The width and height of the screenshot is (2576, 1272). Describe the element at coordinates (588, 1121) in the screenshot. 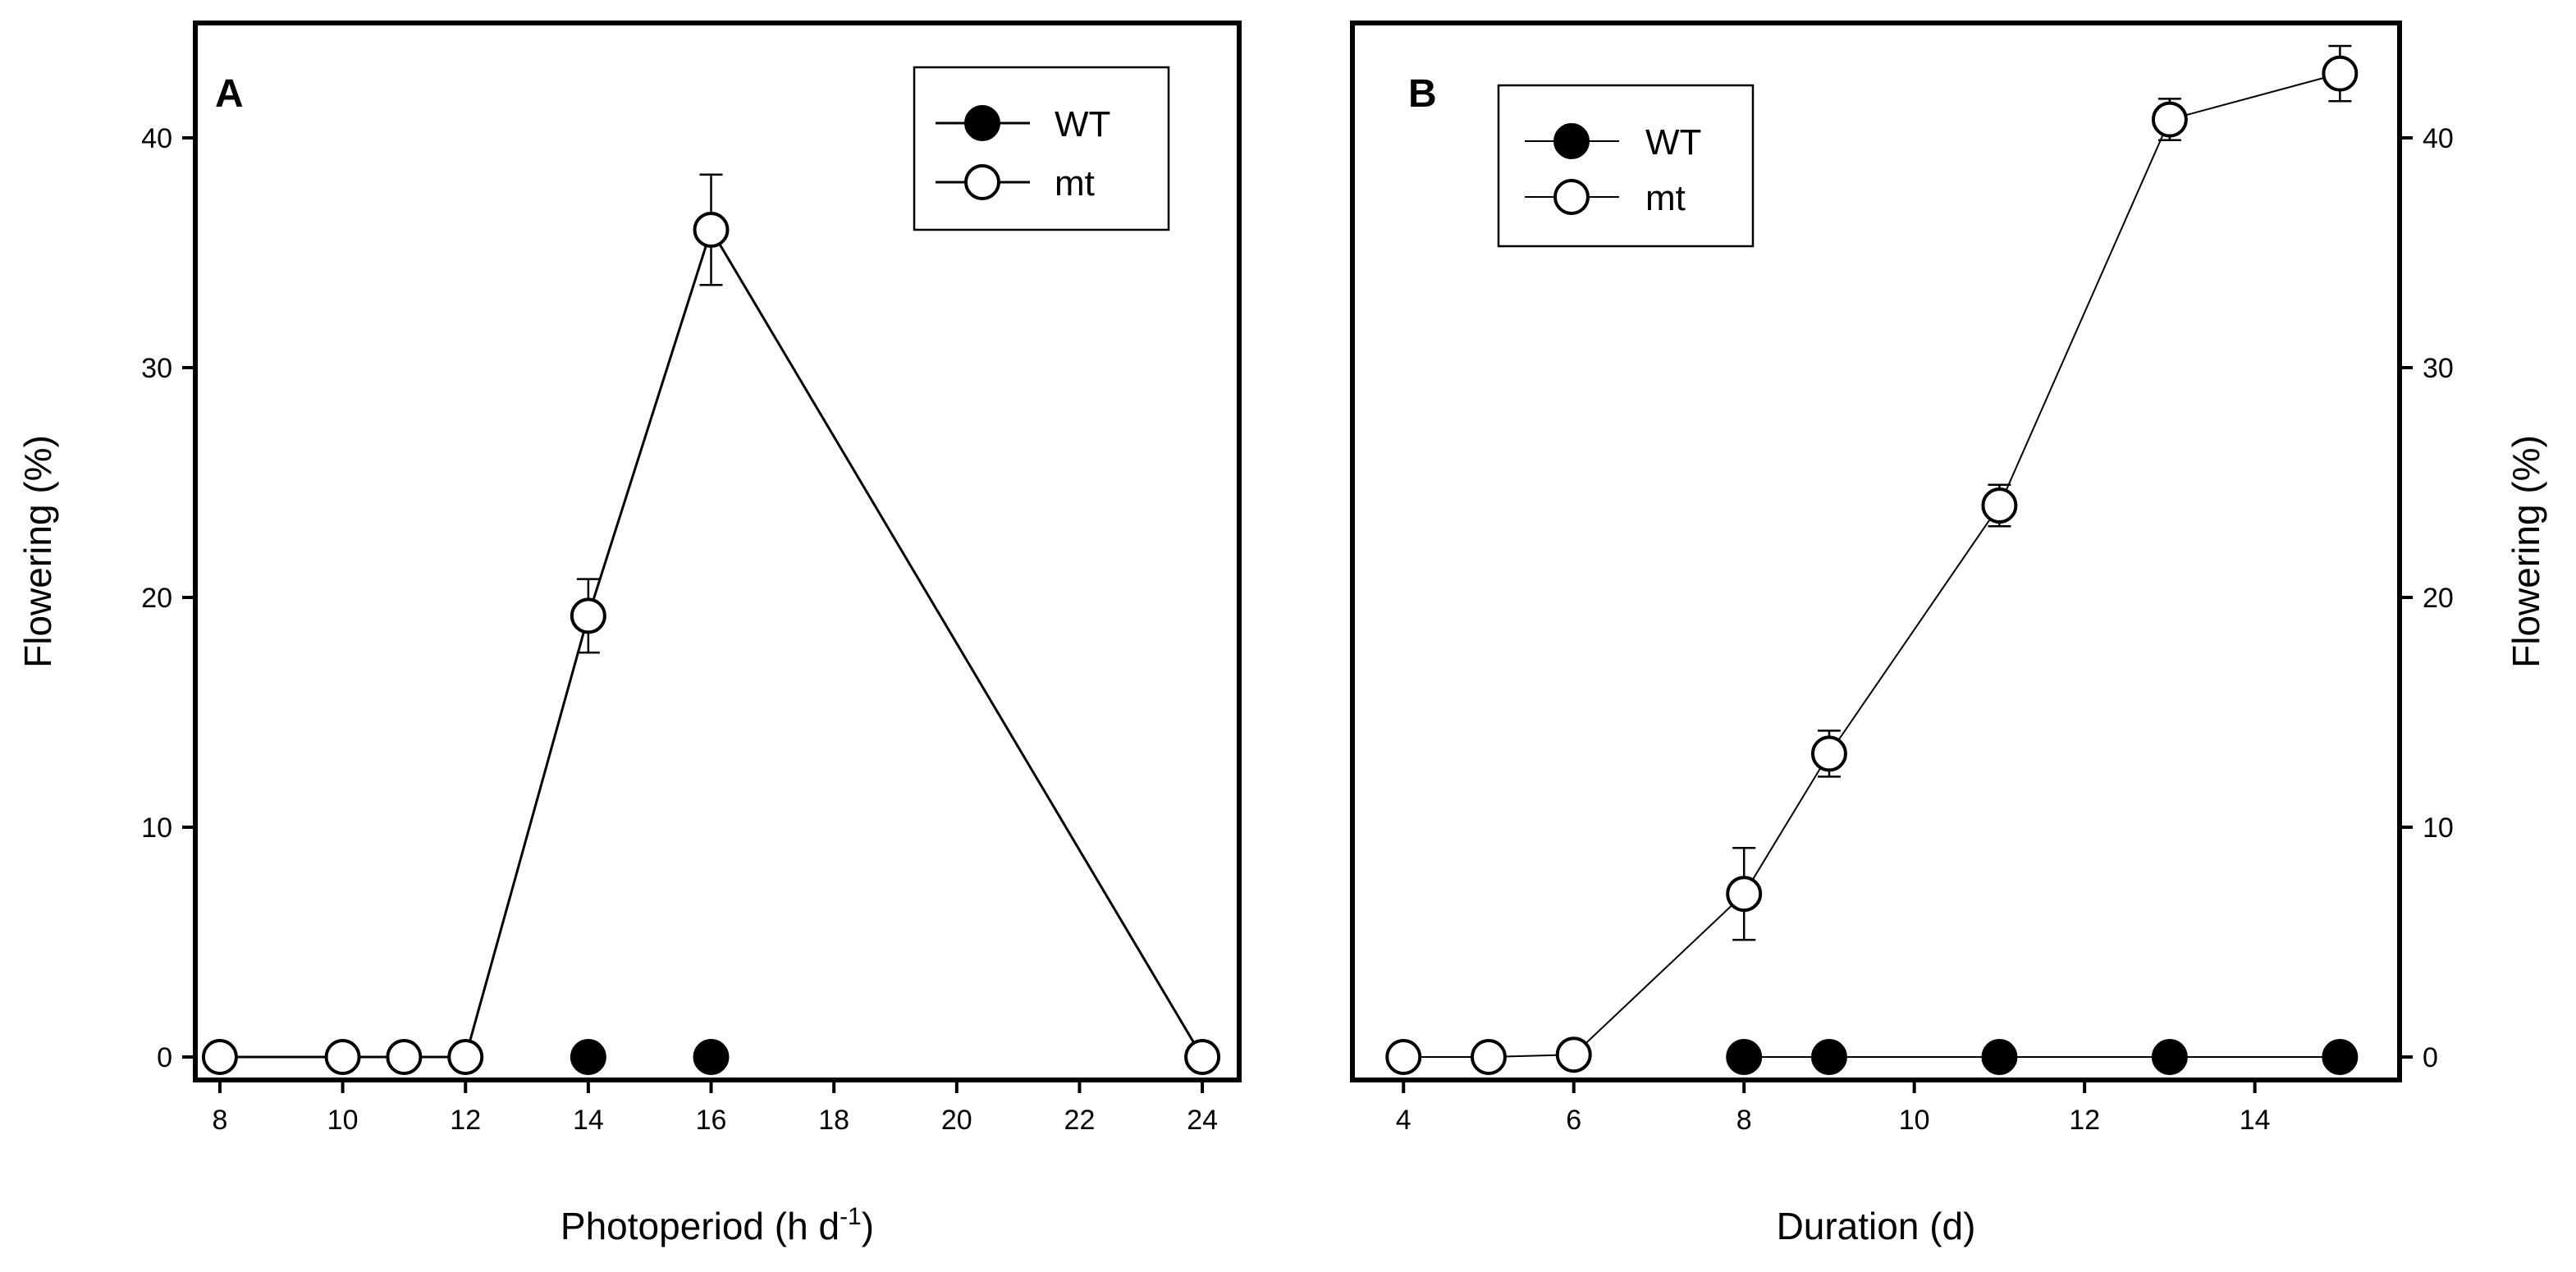

I see `x-tick-label-3: 14` at that location.